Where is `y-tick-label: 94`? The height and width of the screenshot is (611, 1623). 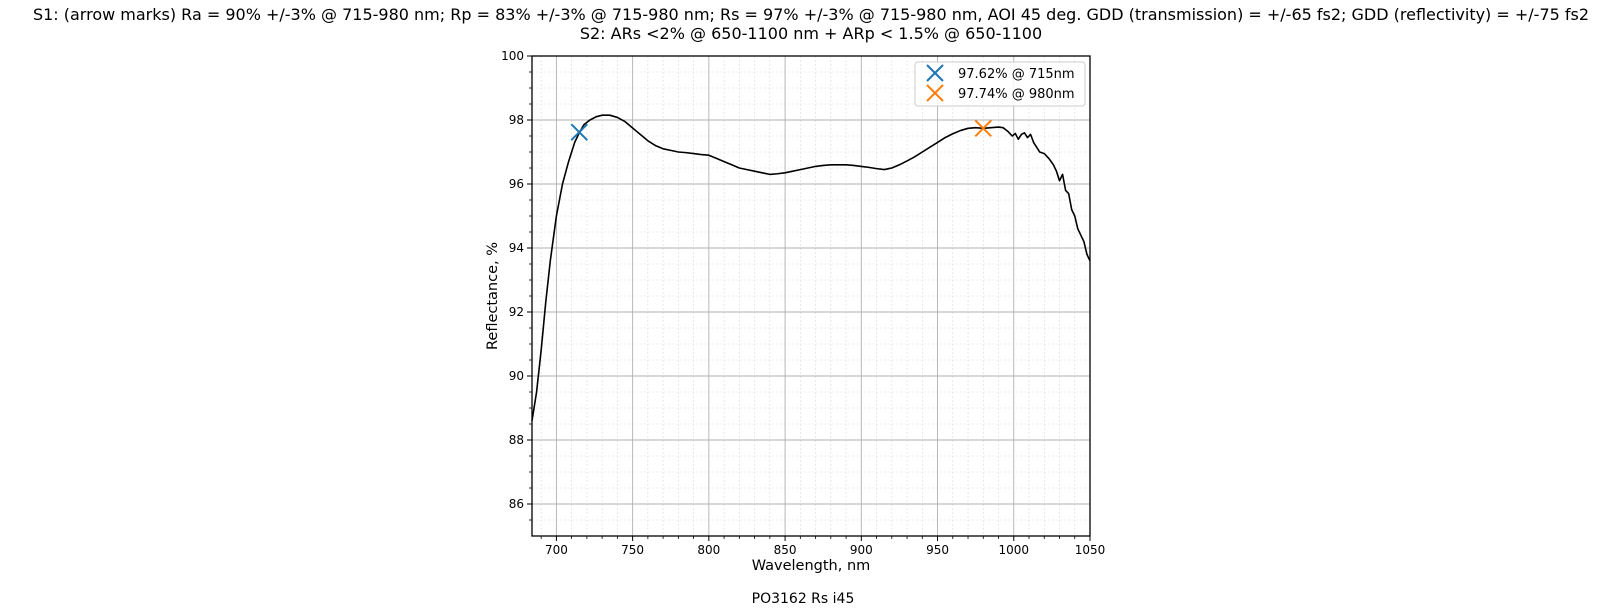 y-tick-label: 94 is located at coordinates (516, 248).